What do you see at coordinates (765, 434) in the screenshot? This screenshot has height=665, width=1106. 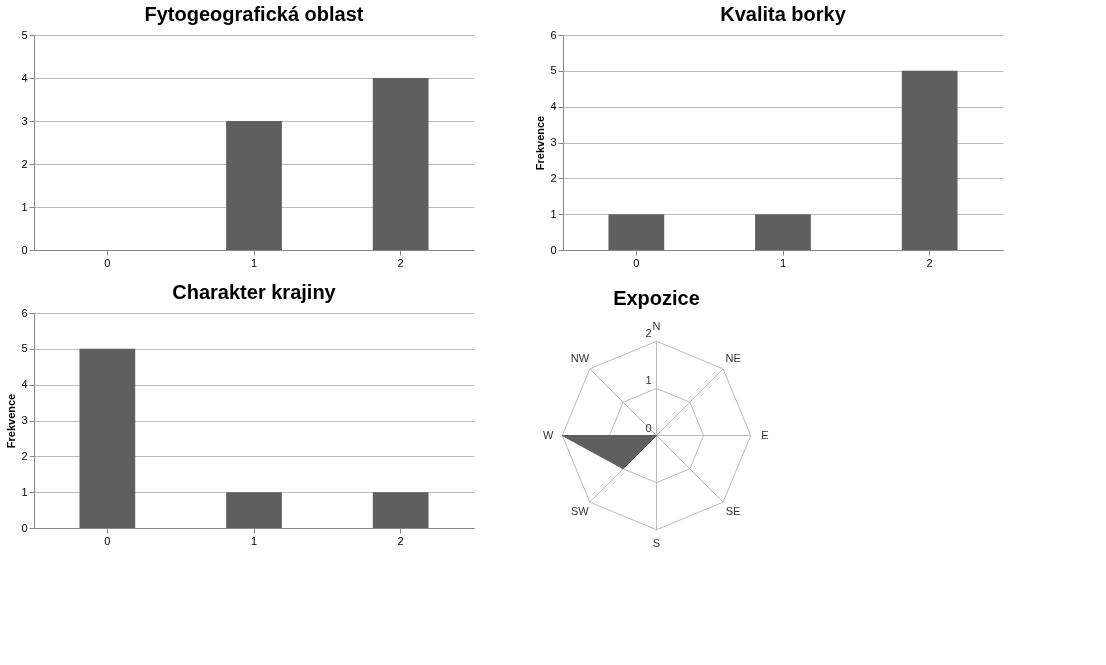 I see `spoke-label: E` at bounding box center [765, 434].